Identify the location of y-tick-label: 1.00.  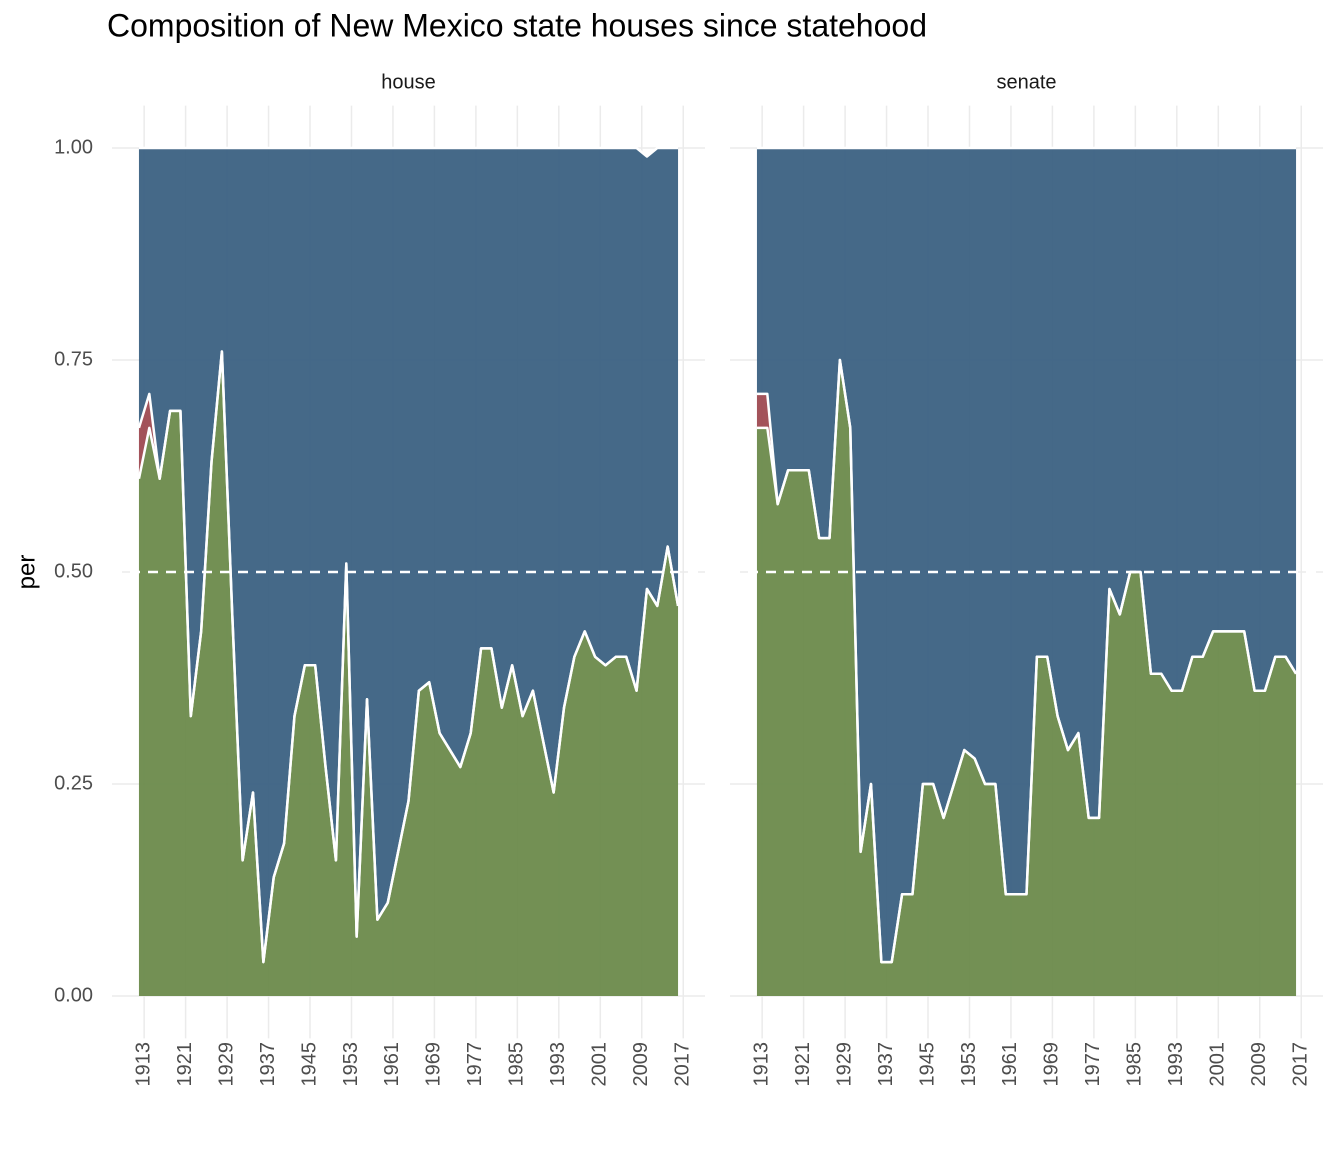
(73, 147).